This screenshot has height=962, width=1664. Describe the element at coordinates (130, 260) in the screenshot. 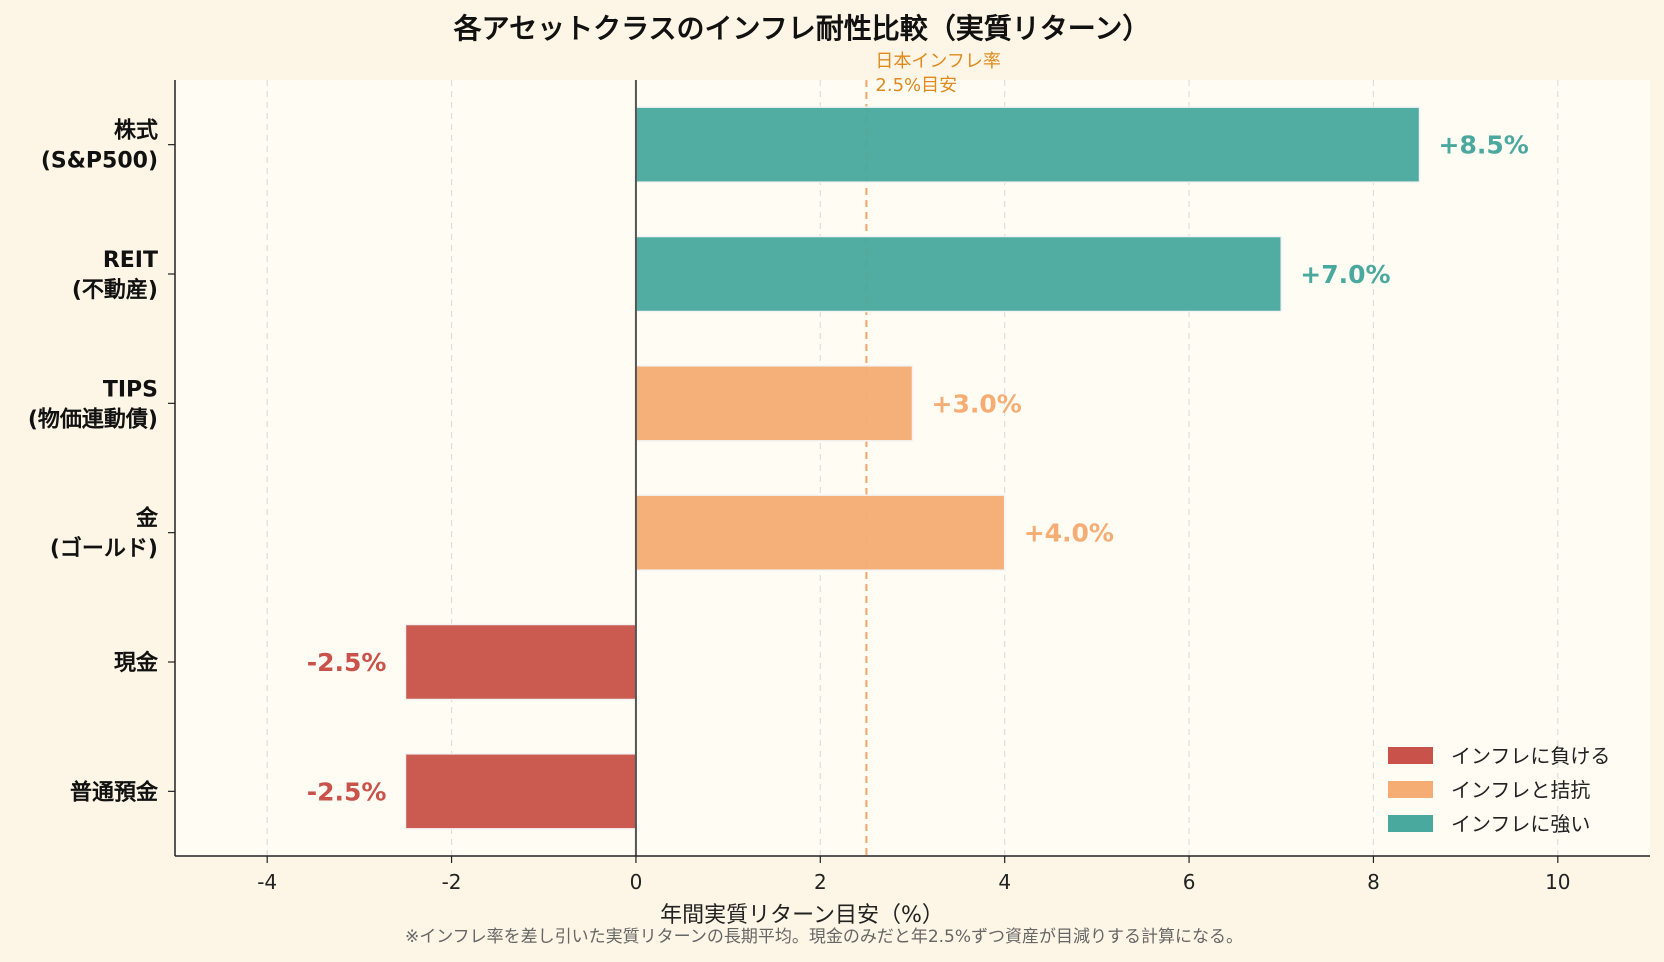

I see `category-label: REIT` at that location.